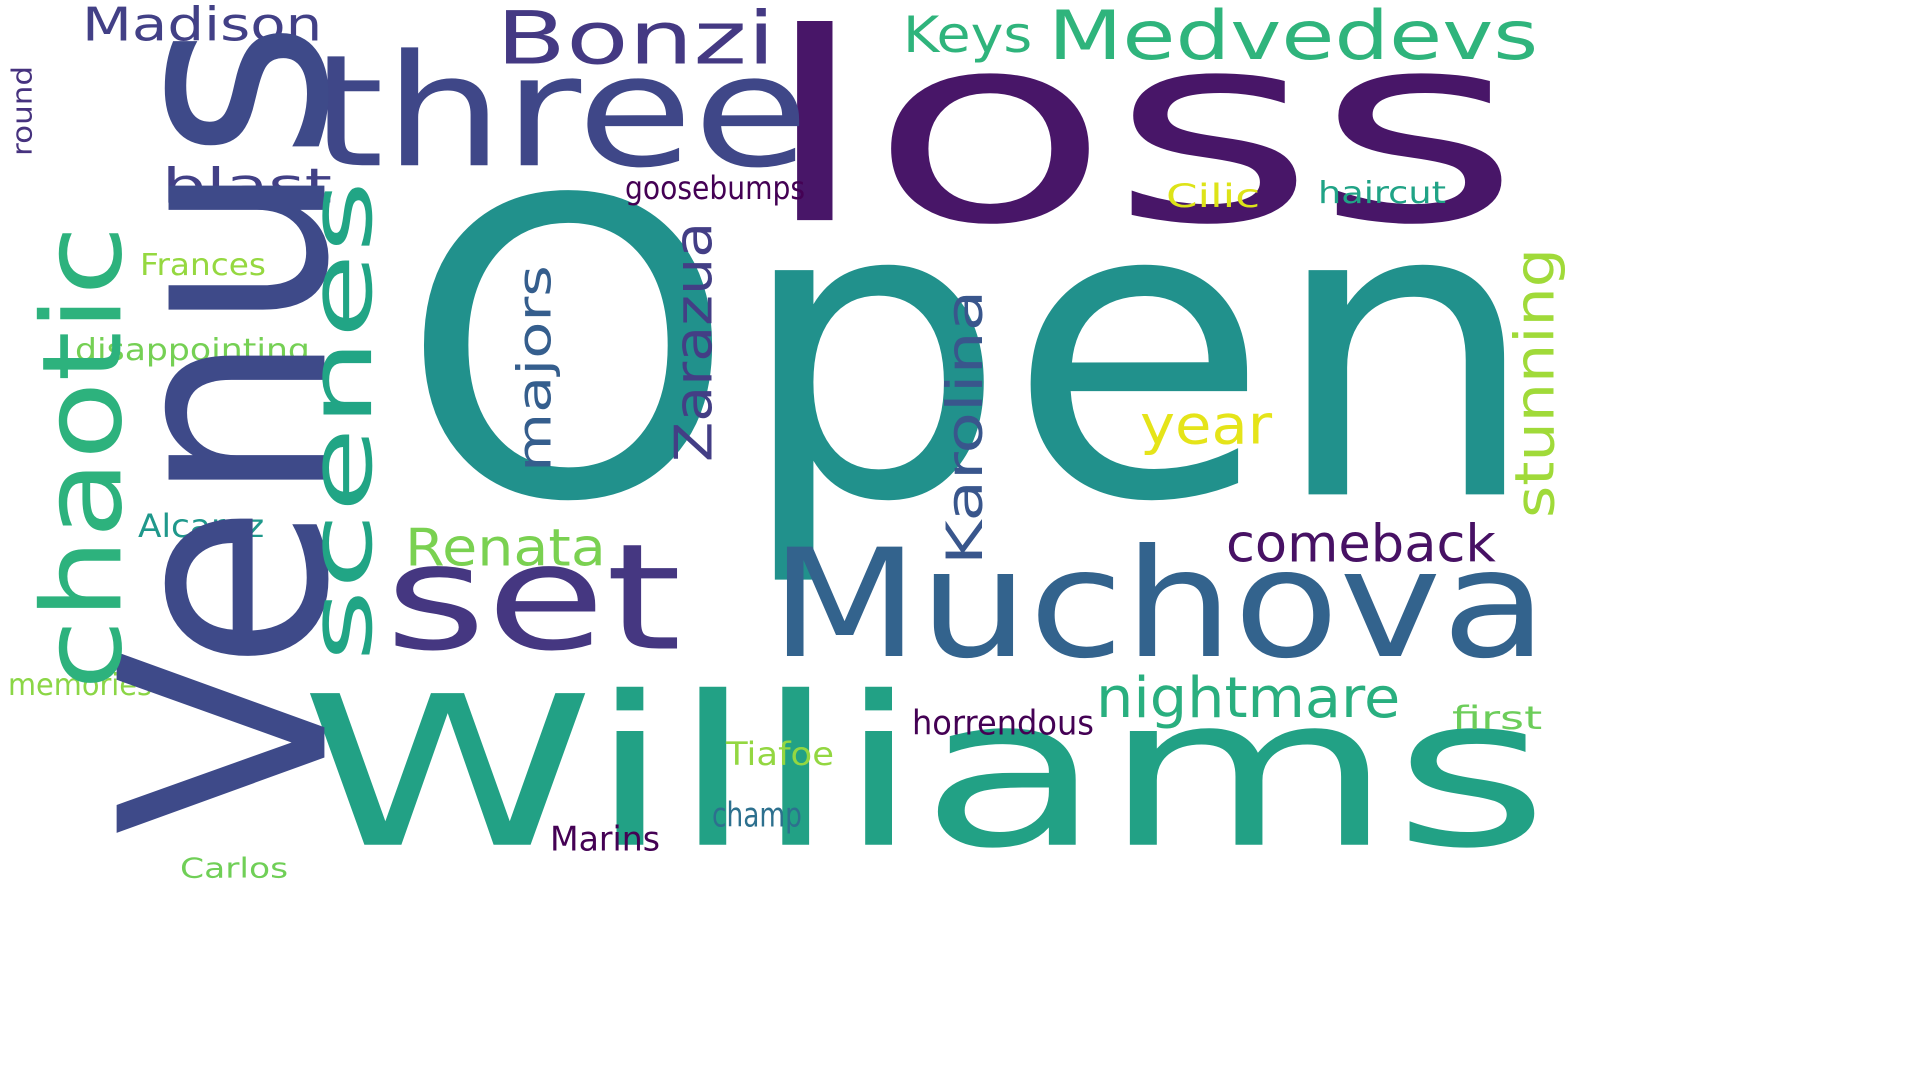  What do you see at coordinates (1497, 718) in the screenshot?
I see `word-first: first` at bounding box center [1497, 718].